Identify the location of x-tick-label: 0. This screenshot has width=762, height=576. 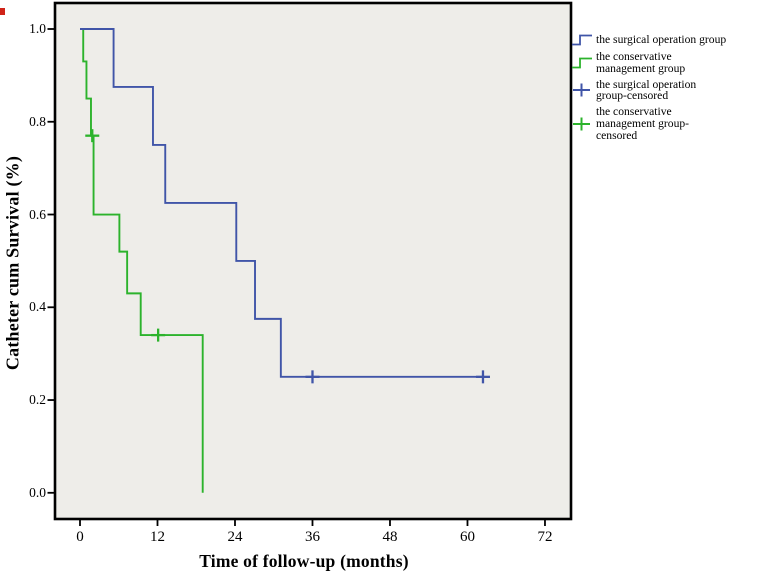
(80, 537).